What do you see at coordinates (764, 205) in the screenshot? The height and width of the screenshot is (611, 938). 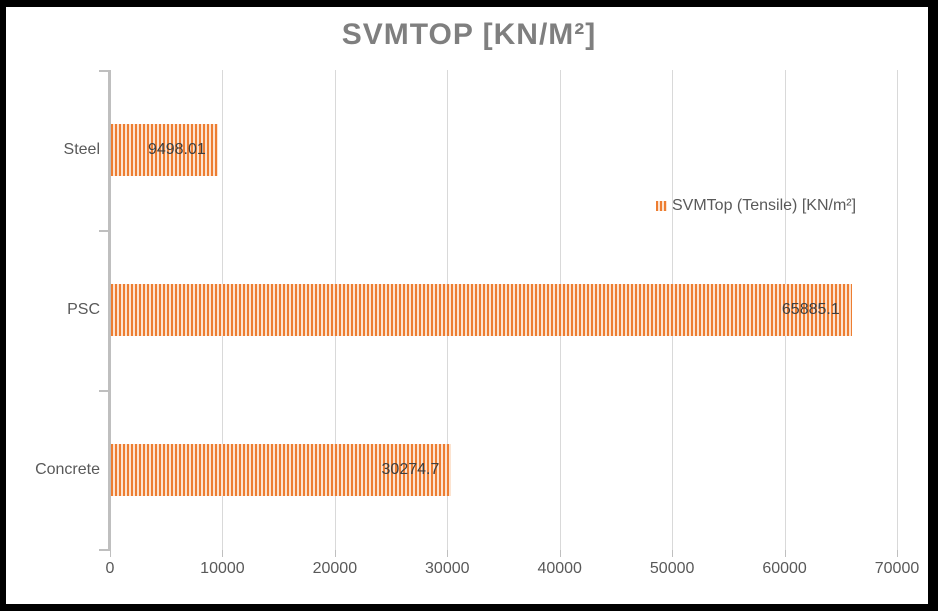 I see `legend-label: SVMTop (Tensile) [KN/m²]` at bounding box center [764, 205].